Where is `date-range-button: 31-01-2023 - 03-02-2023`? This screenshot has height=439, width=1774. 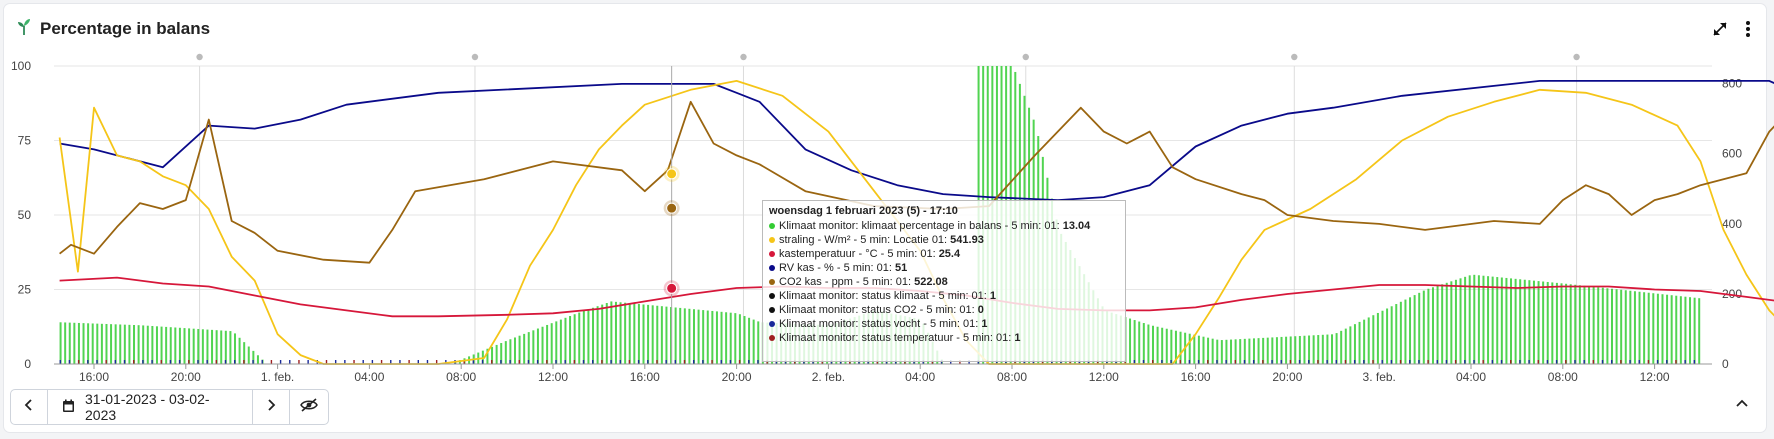
date-range-button: 31-01-2023 - 03-02-2023 is located at coordinates (150, 407).